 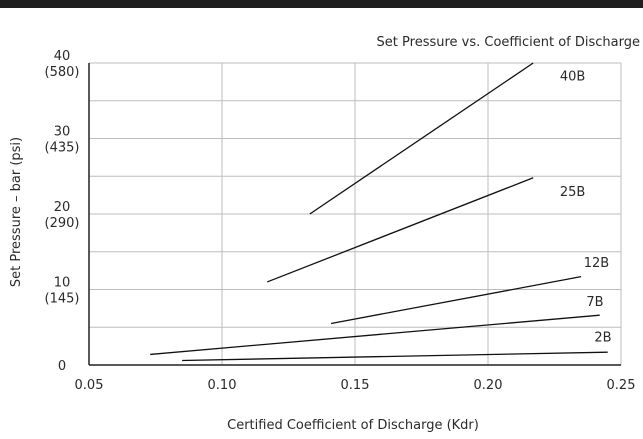 I want to click on y-tick-label: 20, so click(x=62, y=207).